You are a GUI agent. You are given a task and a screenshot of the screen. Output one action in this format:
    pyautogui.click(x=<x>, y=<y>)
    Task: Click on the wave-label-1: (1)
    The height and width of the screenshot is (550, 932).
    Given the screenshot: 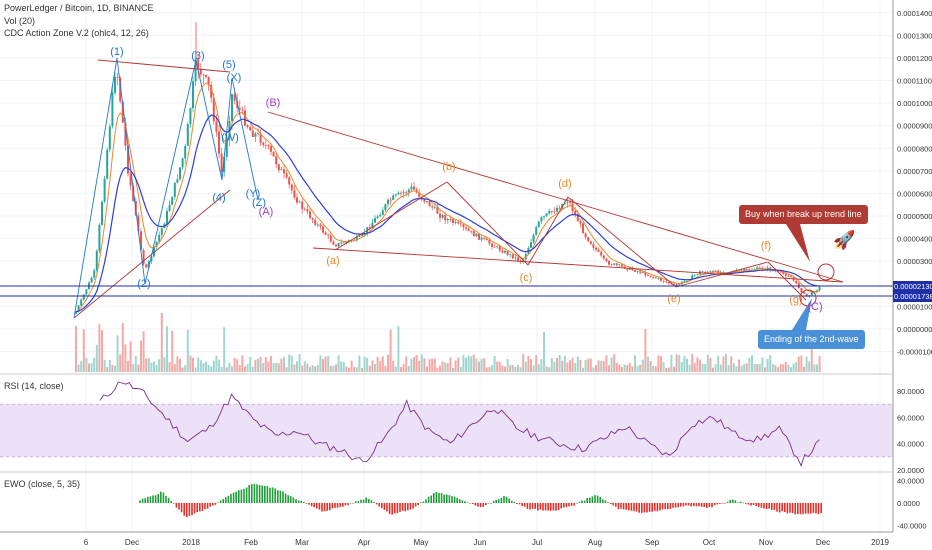 What is the action you would take?
    pyautogui.click(x=116, y=52)
    